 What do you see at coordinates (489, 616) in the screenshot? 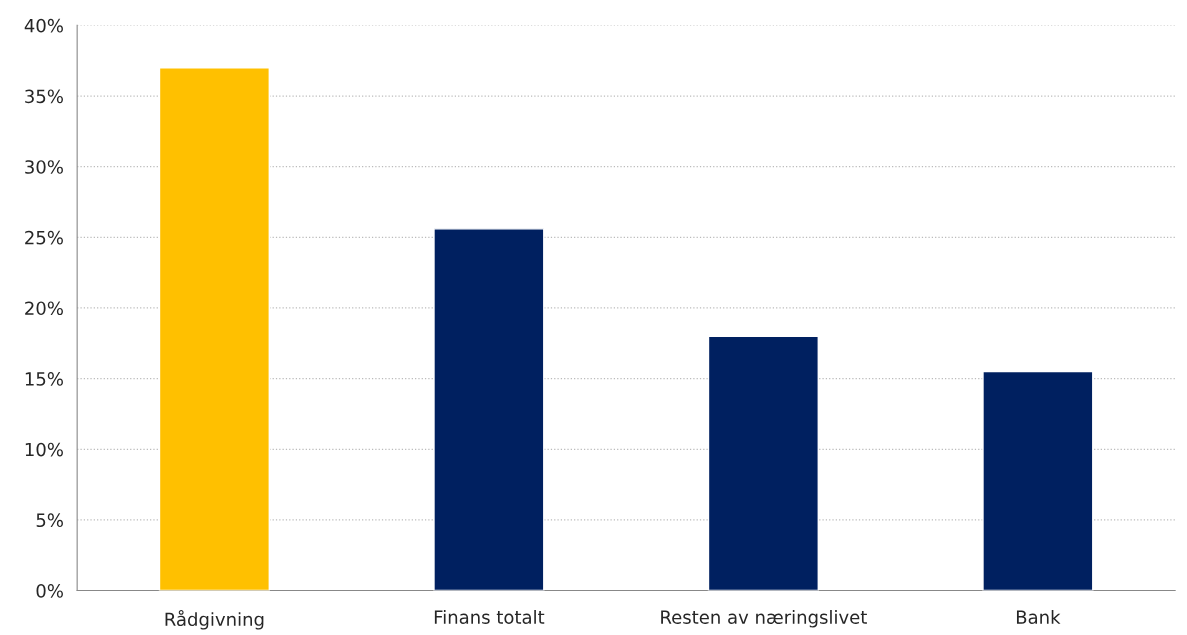
I see `x-tick-label: Finans totalt` at bounding box center [489, 616].